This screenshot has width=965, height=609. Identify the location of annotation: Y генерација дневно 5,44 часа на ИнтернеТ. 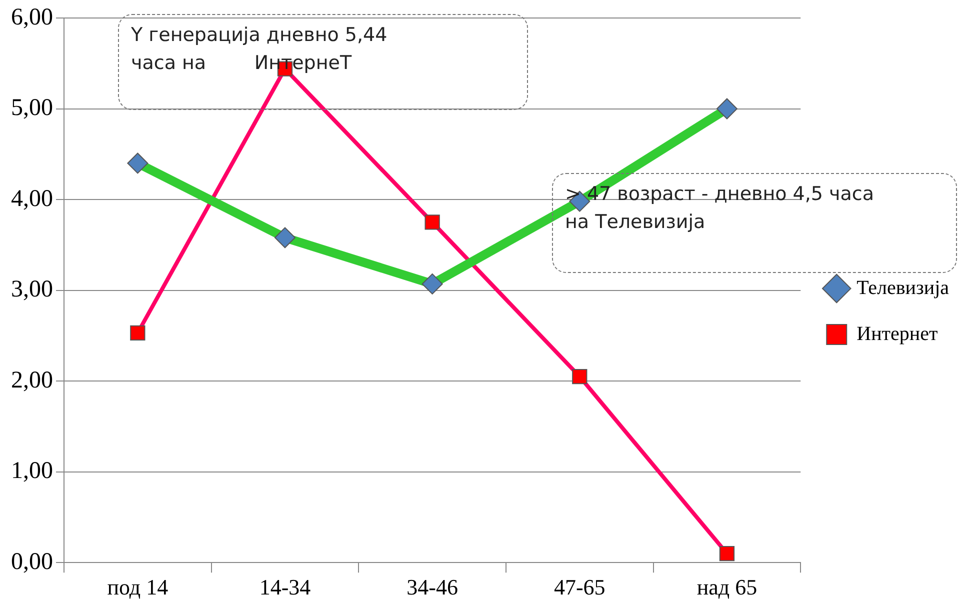
(323, 62).